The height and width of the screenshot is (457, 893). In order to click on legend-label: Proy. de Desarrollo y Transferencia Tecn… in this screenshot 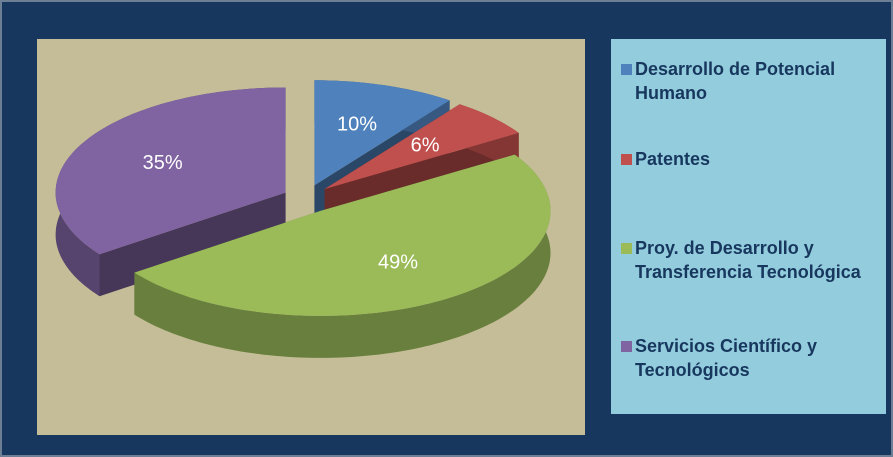, I will do `click(748, 260)`.